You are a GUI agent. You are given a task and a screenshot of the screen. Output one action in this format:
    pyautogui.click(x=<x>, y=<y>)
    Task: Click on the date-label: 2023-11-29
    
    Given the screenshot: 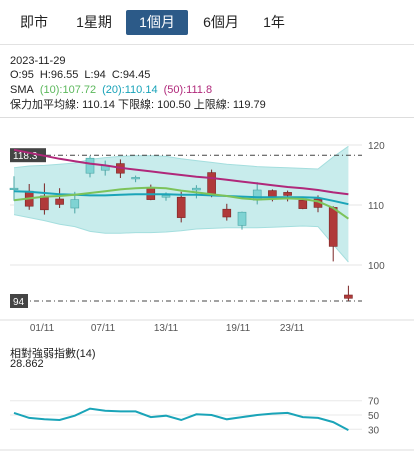 What is the action you would take?
    pyautogui.click(x=38, y=61)
    